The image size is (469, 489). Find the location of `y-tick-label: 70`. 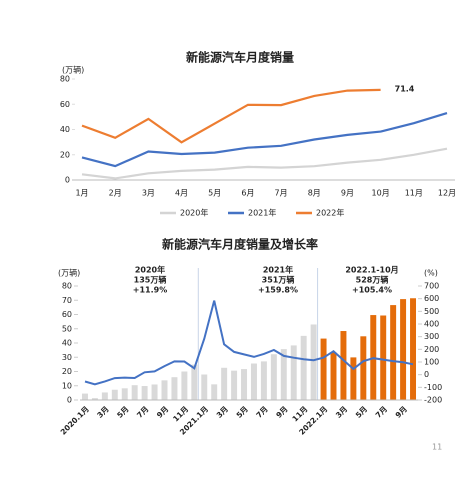

y-tick-label: 70 is located at coordinates (67, 300).